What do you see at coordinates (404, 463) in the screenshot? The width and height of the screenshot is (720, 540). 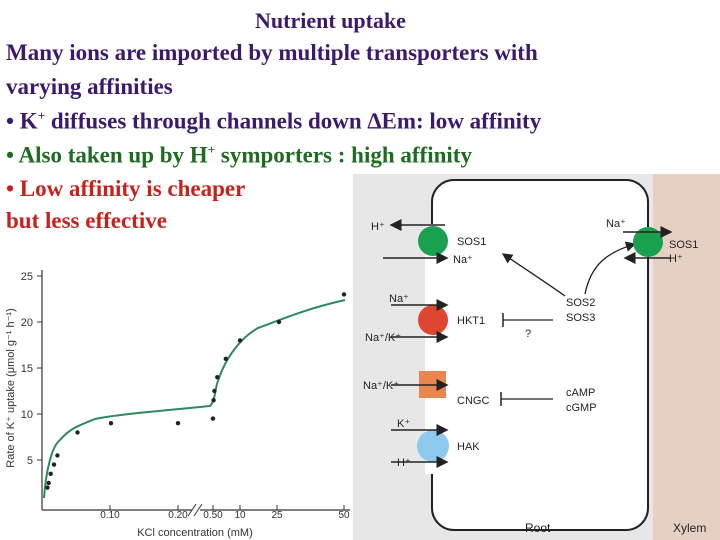 I see `hak-hplus-label: H⁺` at bounding box center [404, 463].